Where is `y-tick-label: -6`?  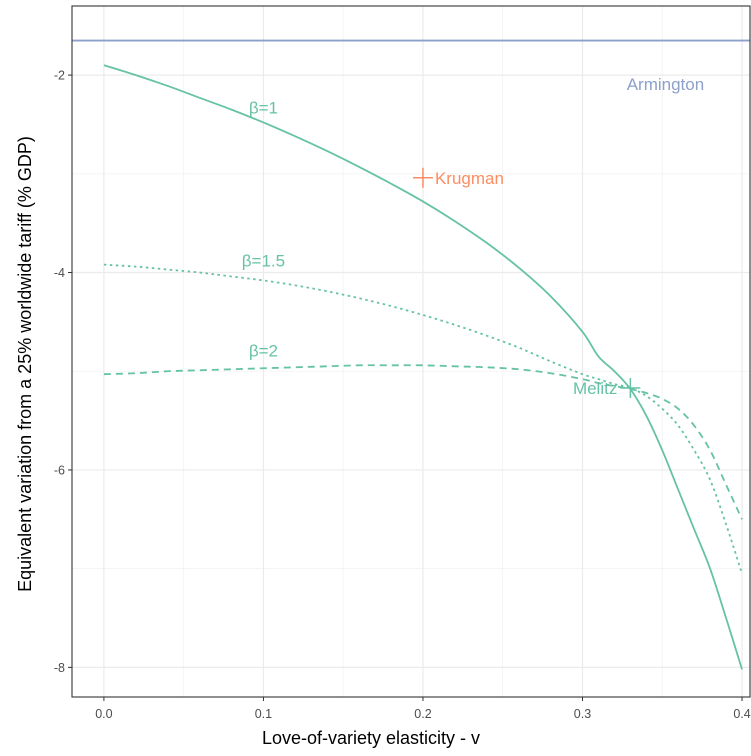 y-tick-label: -6 is located at coordinates (59, 470).